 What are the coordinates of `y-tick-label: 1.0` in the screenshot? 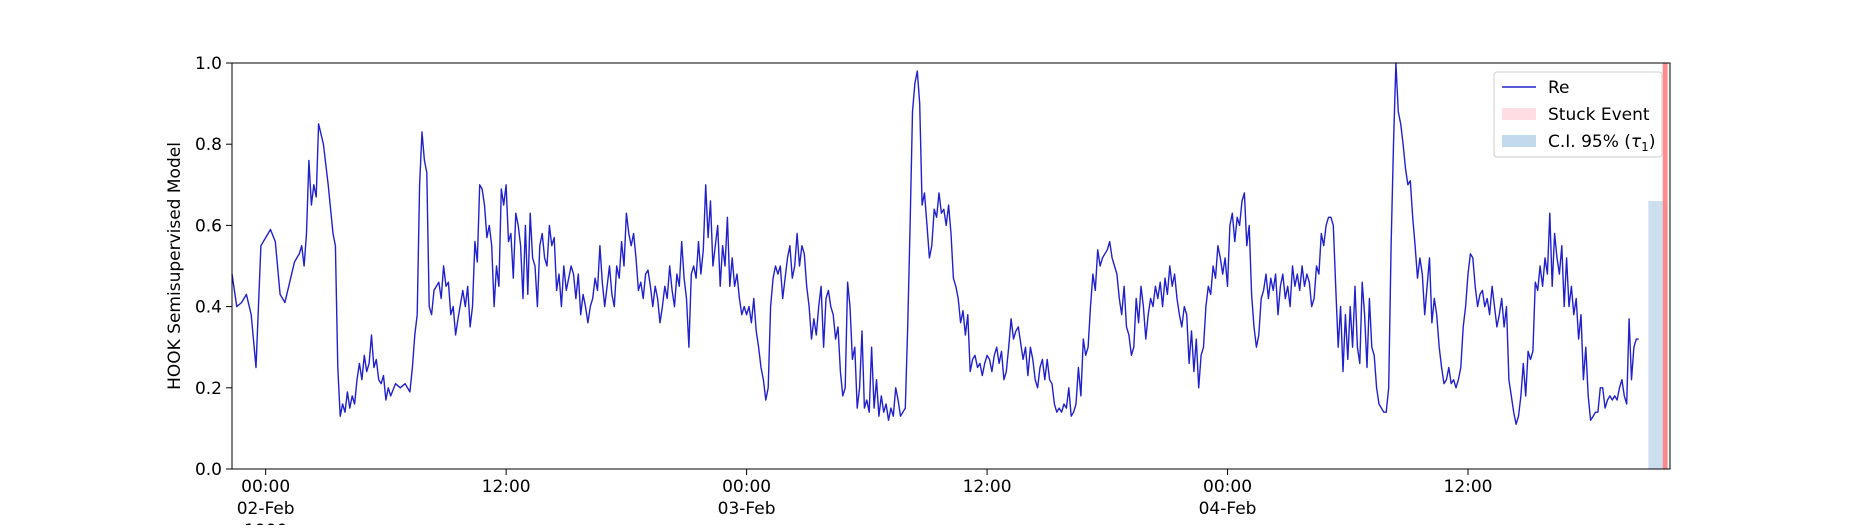 It's located at (208, 64).